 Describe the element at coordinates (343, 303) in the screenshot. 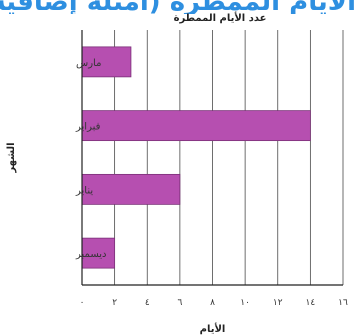

I see `x-tick-label: ١٦` at that location.